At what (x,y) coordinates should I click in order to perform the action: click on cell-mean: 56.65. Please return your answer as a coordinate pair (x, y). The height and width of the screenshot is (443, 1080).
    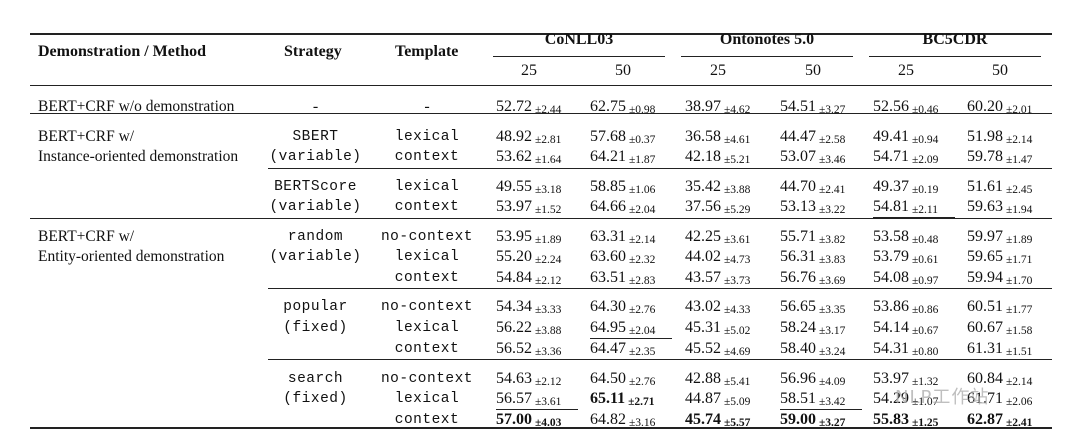
    Looking at the image, I should click on (798, 306).